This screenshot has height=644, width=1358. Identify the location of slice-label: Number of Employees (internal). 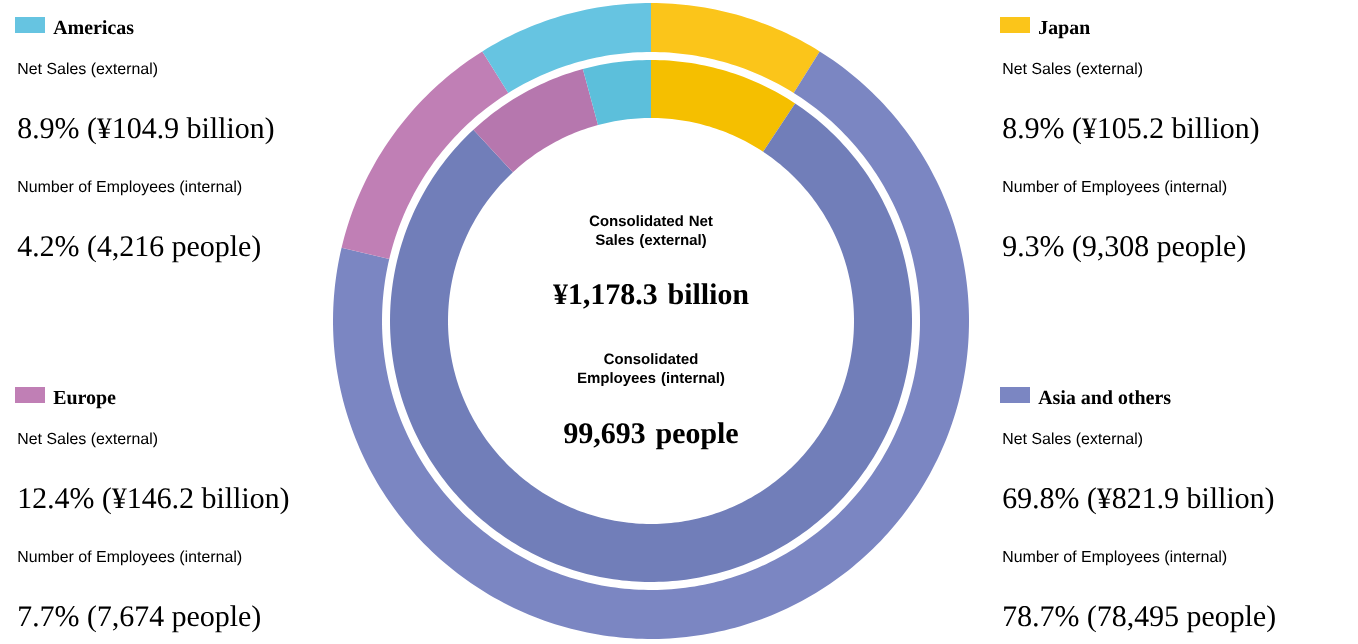
(1115, 188).